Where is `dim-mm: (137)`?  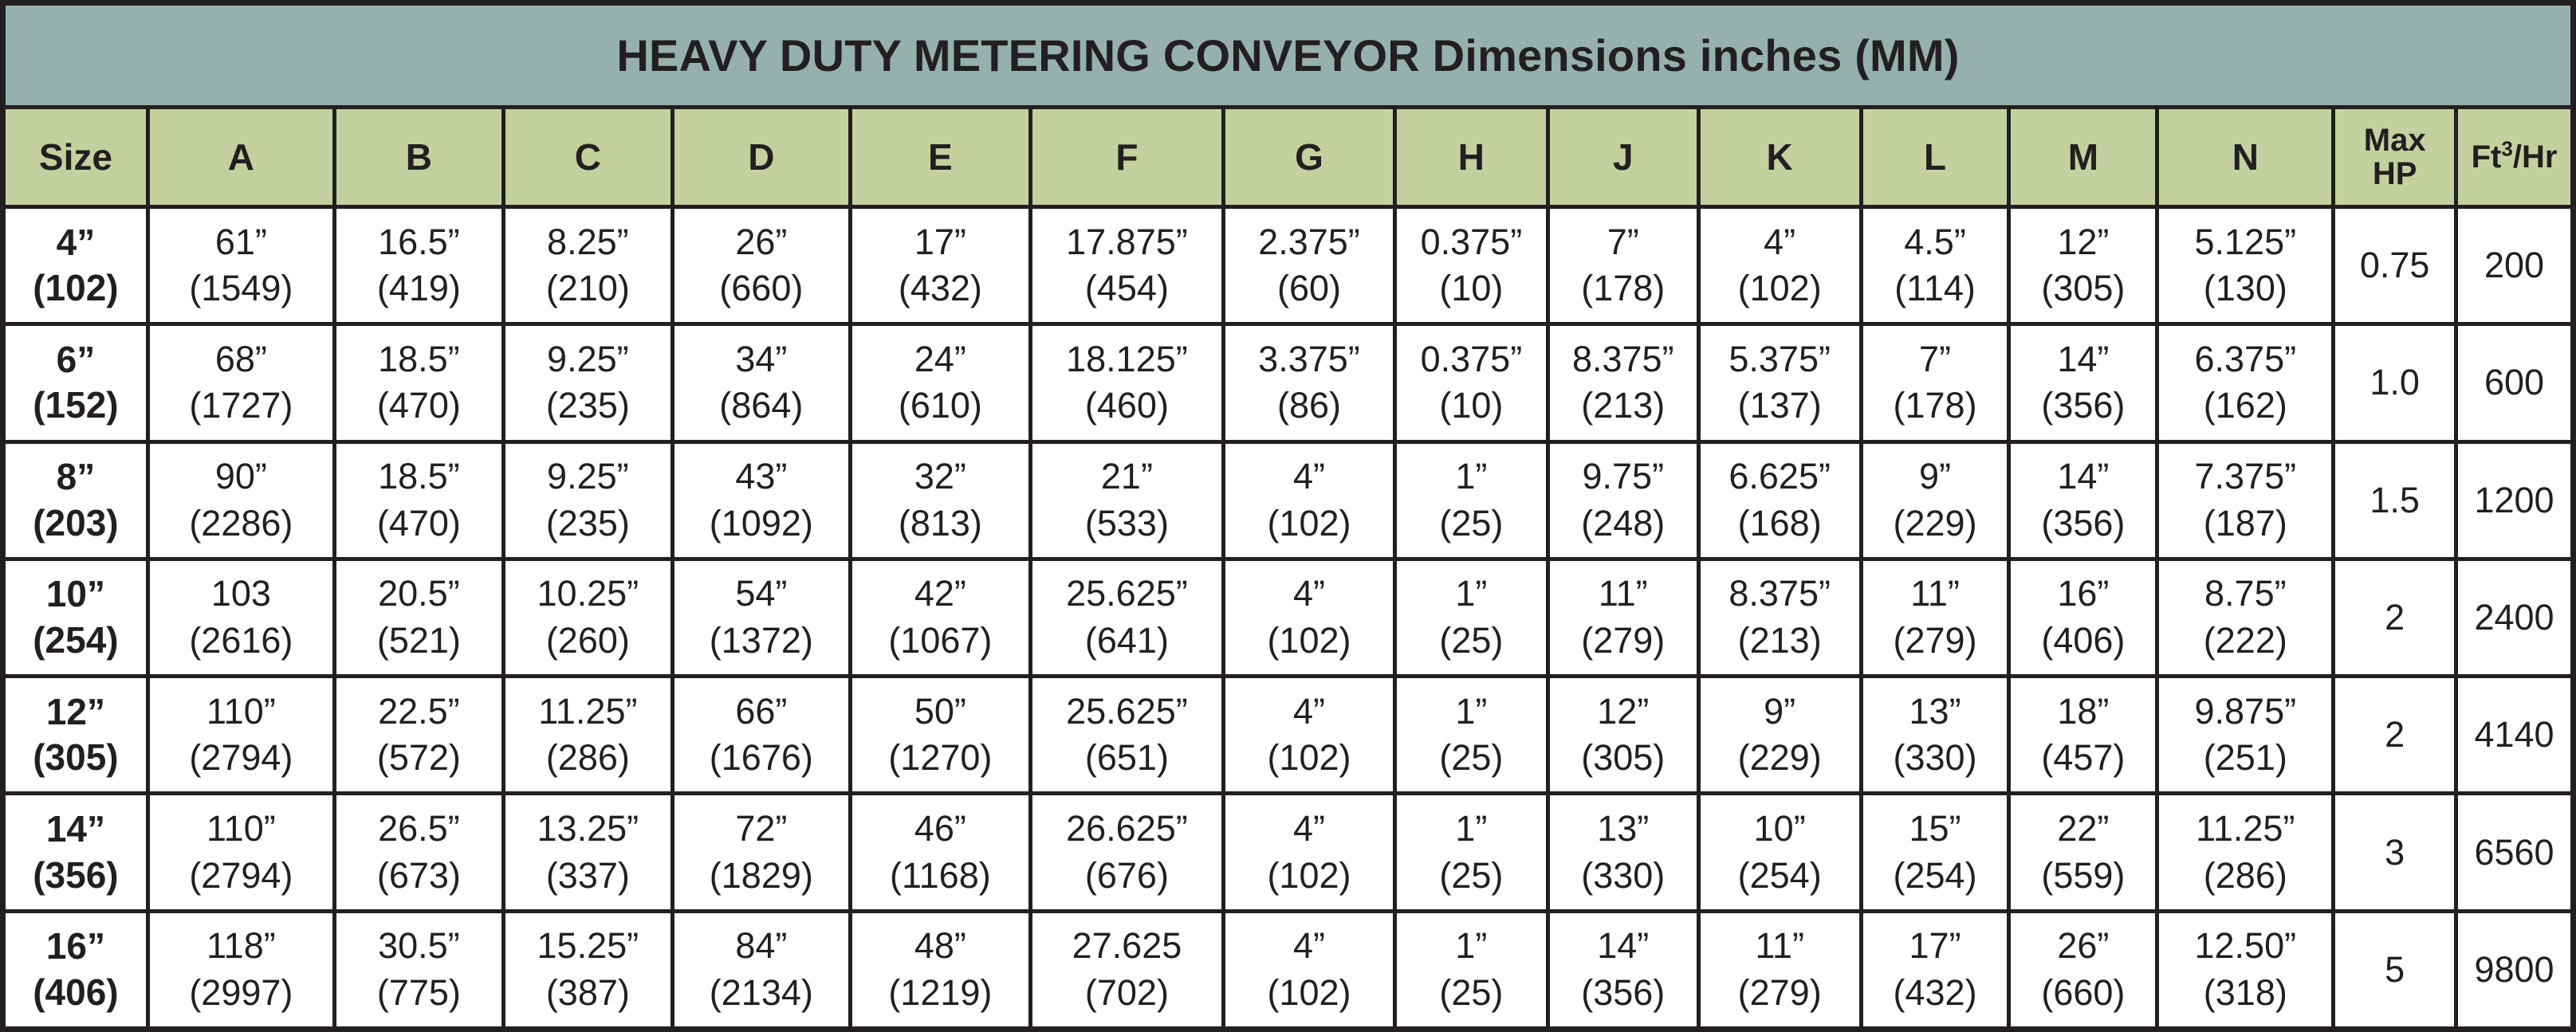 dim-mm: (137) is located at coordinates (1779, 405).